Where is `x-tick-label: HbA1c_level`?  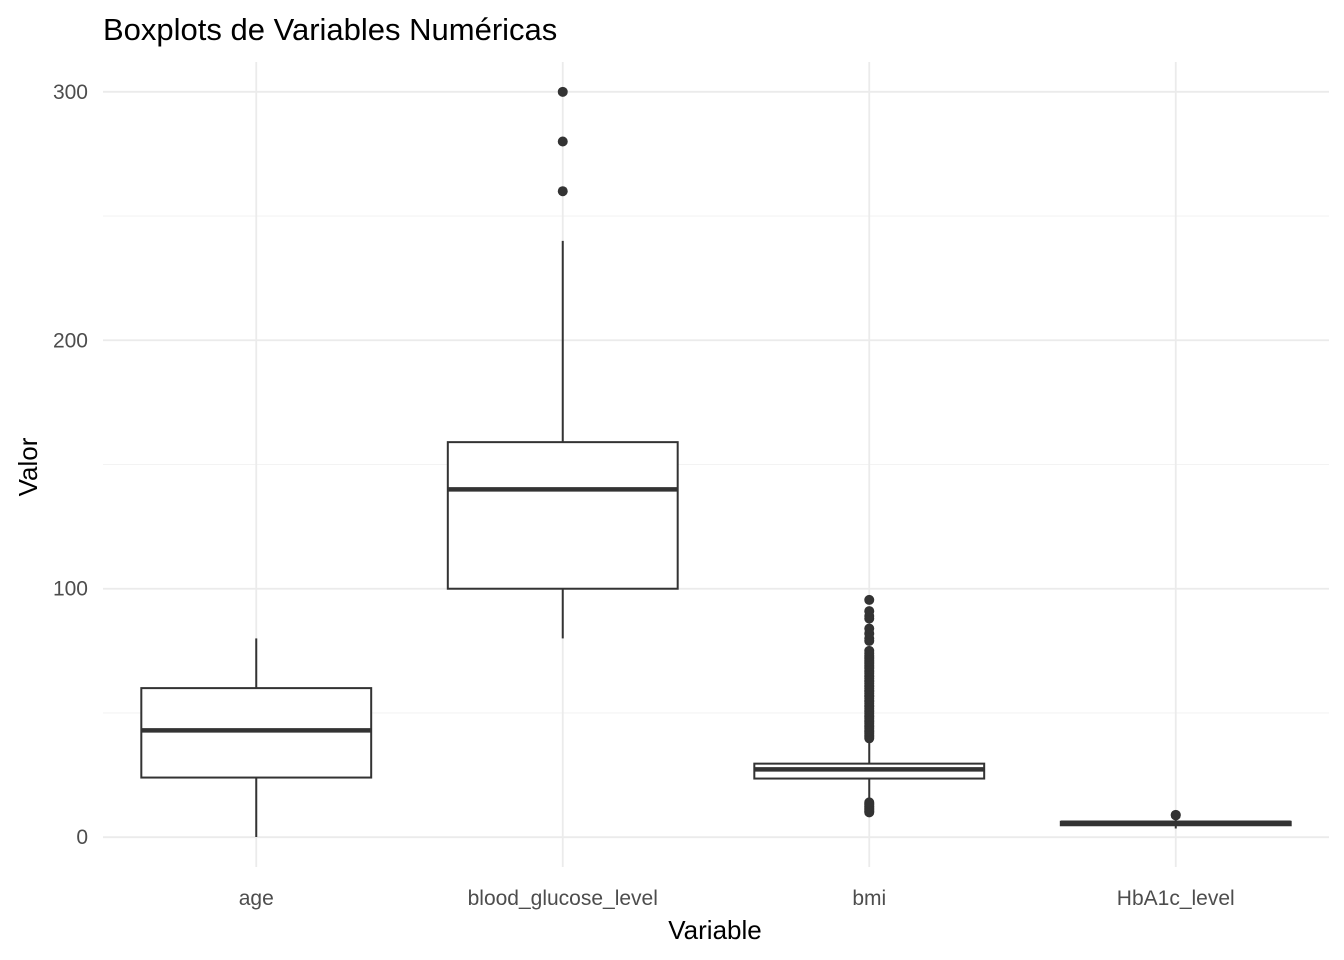
x-tick-label: HbA1c_level is located at coordinates (1176, 898).